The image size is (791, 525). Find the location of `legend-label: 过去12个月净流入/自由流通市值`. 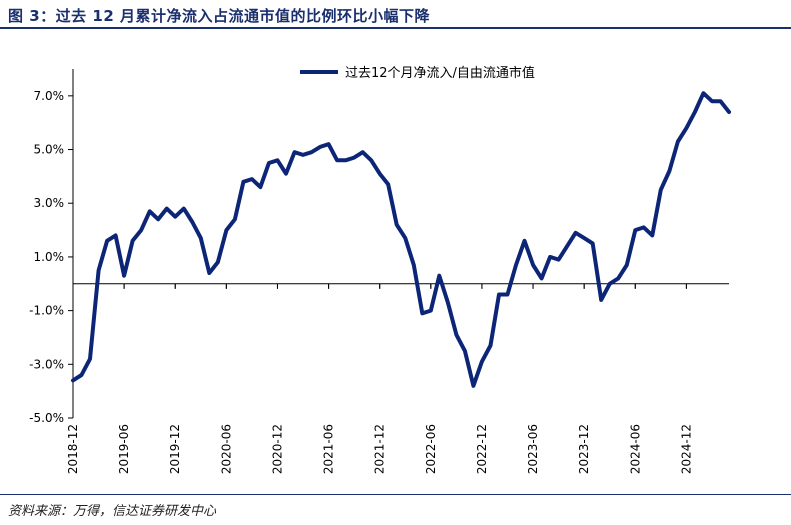

legend-label: 过去12个月净流入/自由流通市值 is located at coordinates (440, 73).